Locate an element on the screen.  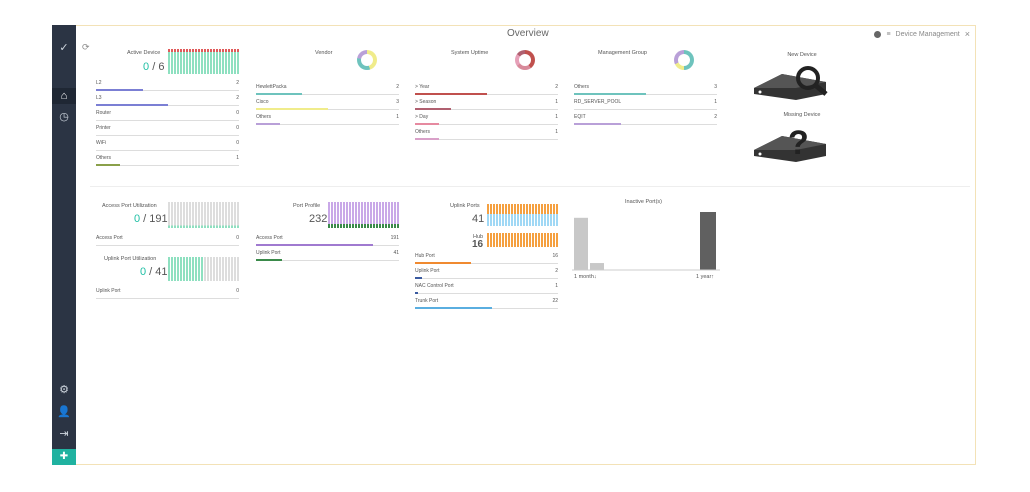
list-item-label: Uplink Port is located at coordinates (268, 253).